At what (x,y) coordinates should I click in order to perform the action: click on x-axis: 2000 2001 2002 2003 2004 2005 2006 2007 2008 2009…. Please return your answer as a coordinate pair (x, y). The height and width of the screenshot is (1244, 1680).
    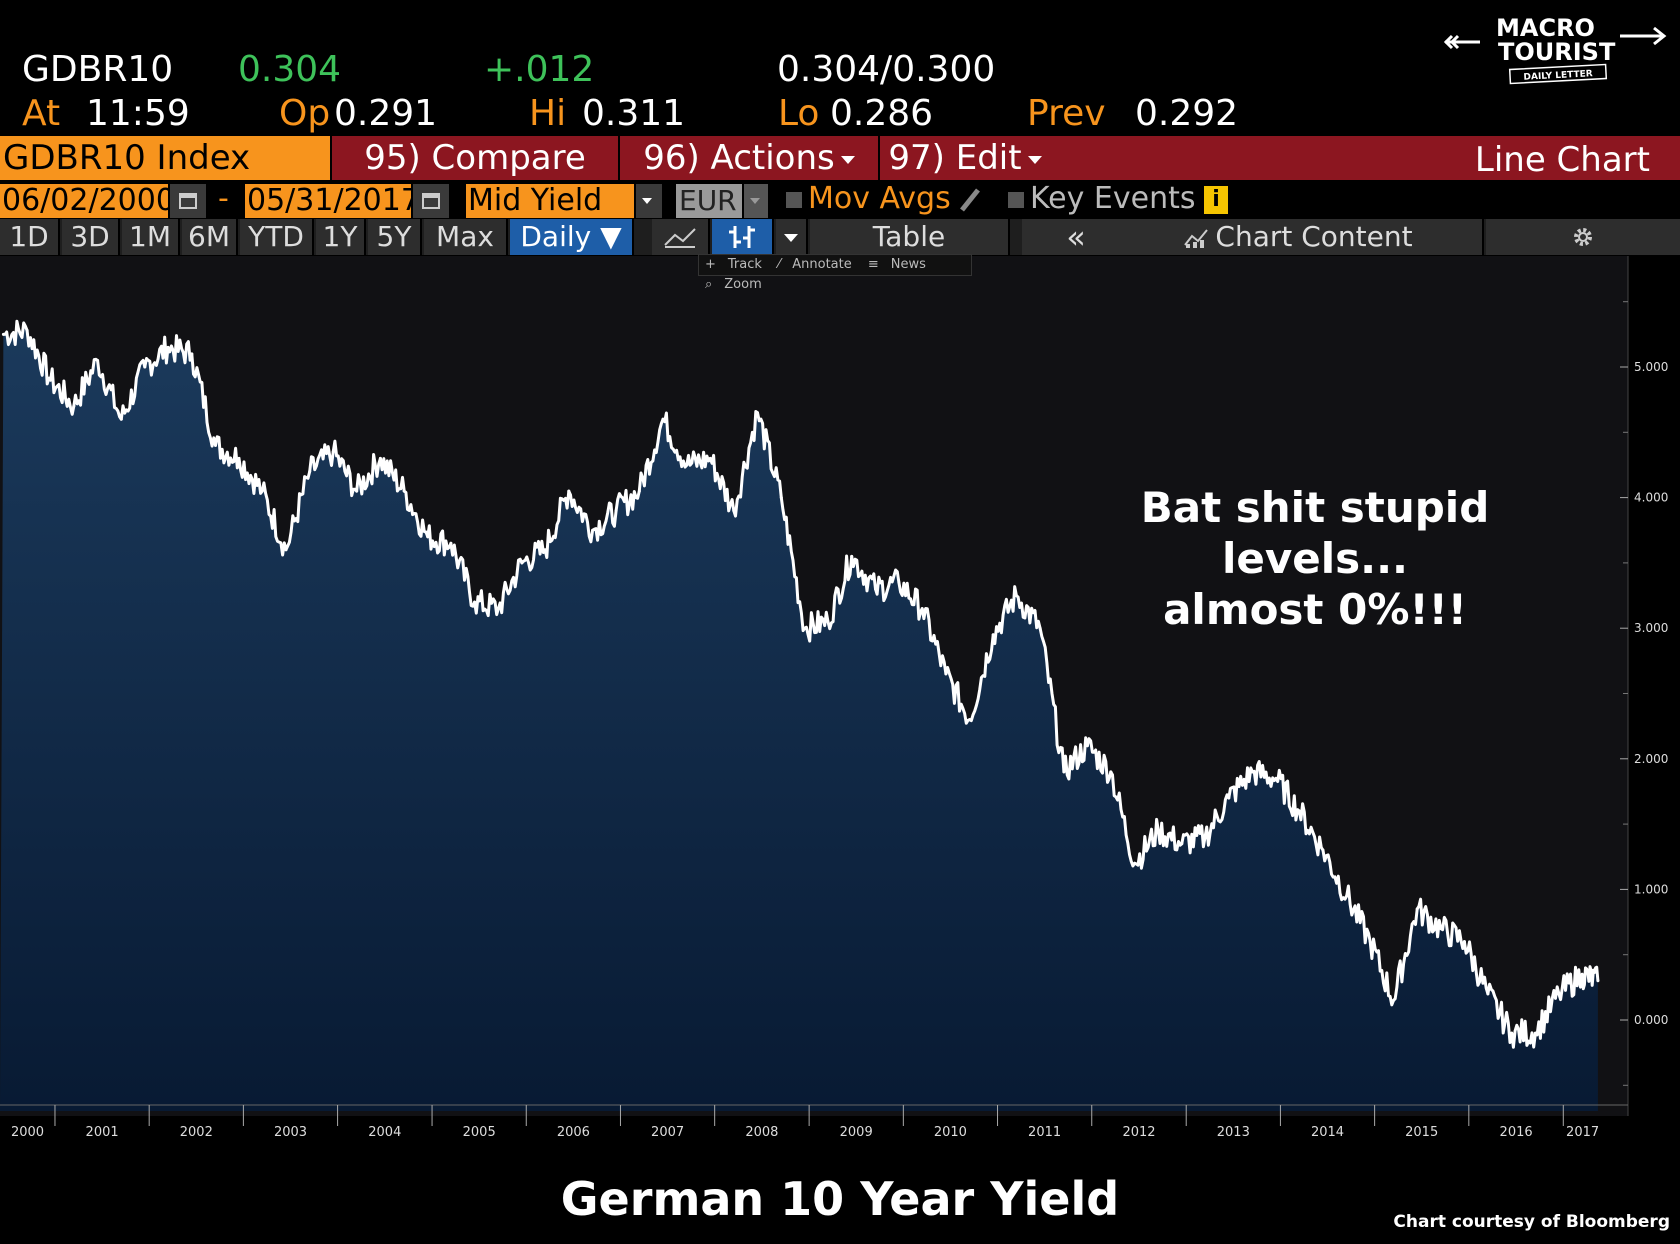
    Looking at the image, I should click on (814, 1122).